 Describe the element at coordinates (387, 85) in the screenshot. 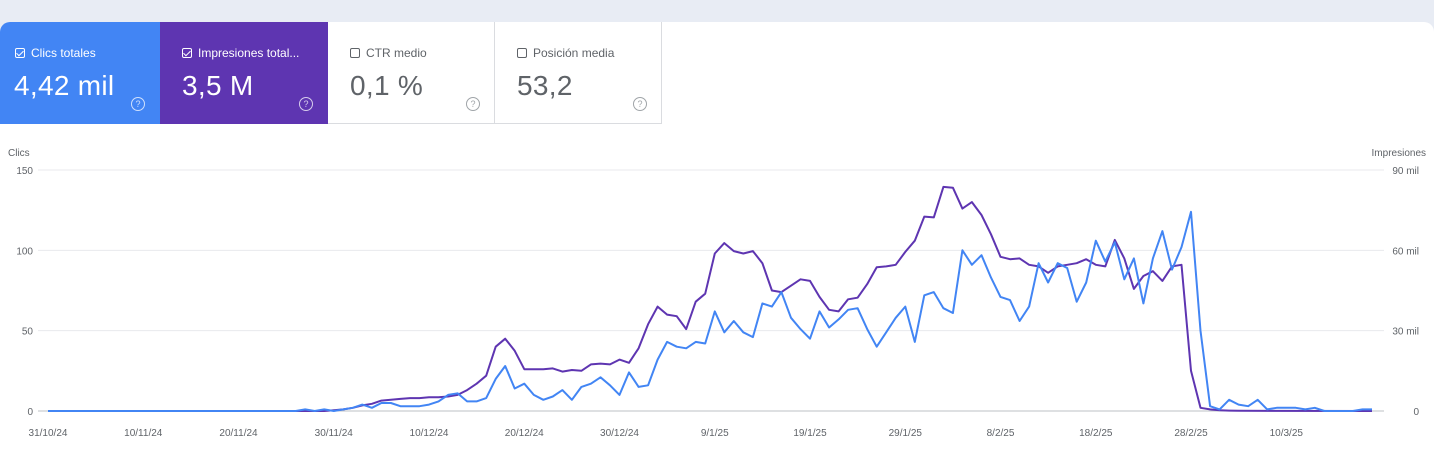

I see `metric-card-ctr-value: 0,1 %` at that location.